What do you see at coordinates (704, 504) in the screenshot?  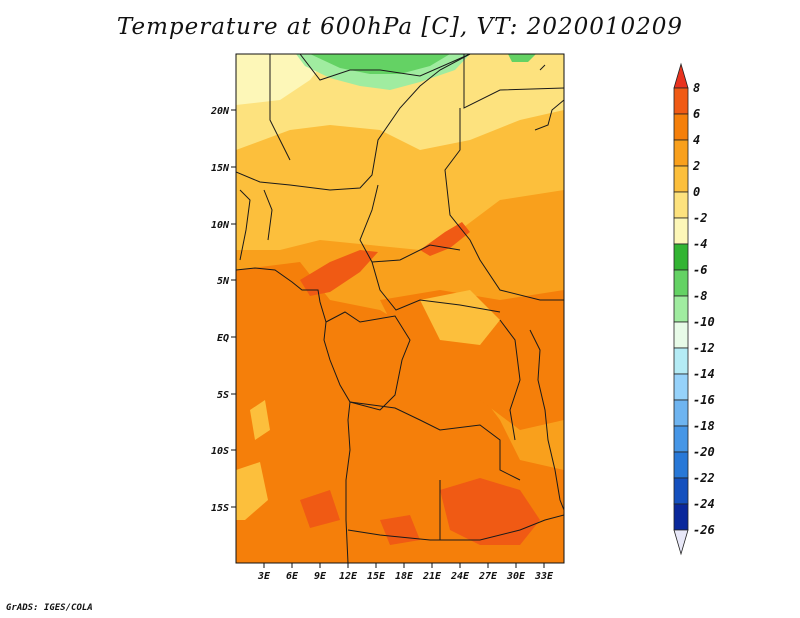 I see `colorbar-label: -24` at bounding box center [704, 504].